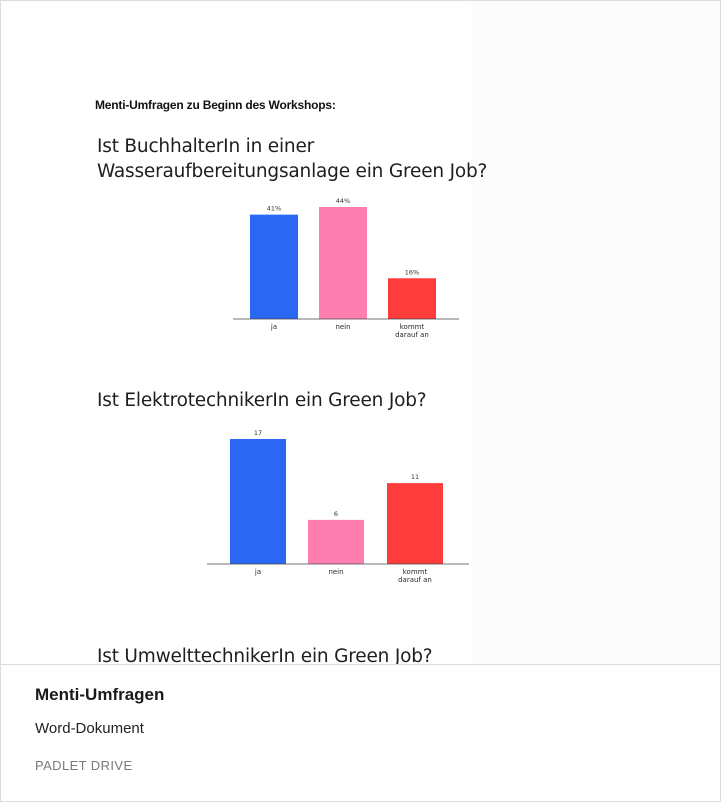 The image size is (722, 803). What do you see at coordinates (412, 327) in the screenshot?
I see `chart-1-tick-label-3-line-1: kommt` at bounding box center [412, 327].